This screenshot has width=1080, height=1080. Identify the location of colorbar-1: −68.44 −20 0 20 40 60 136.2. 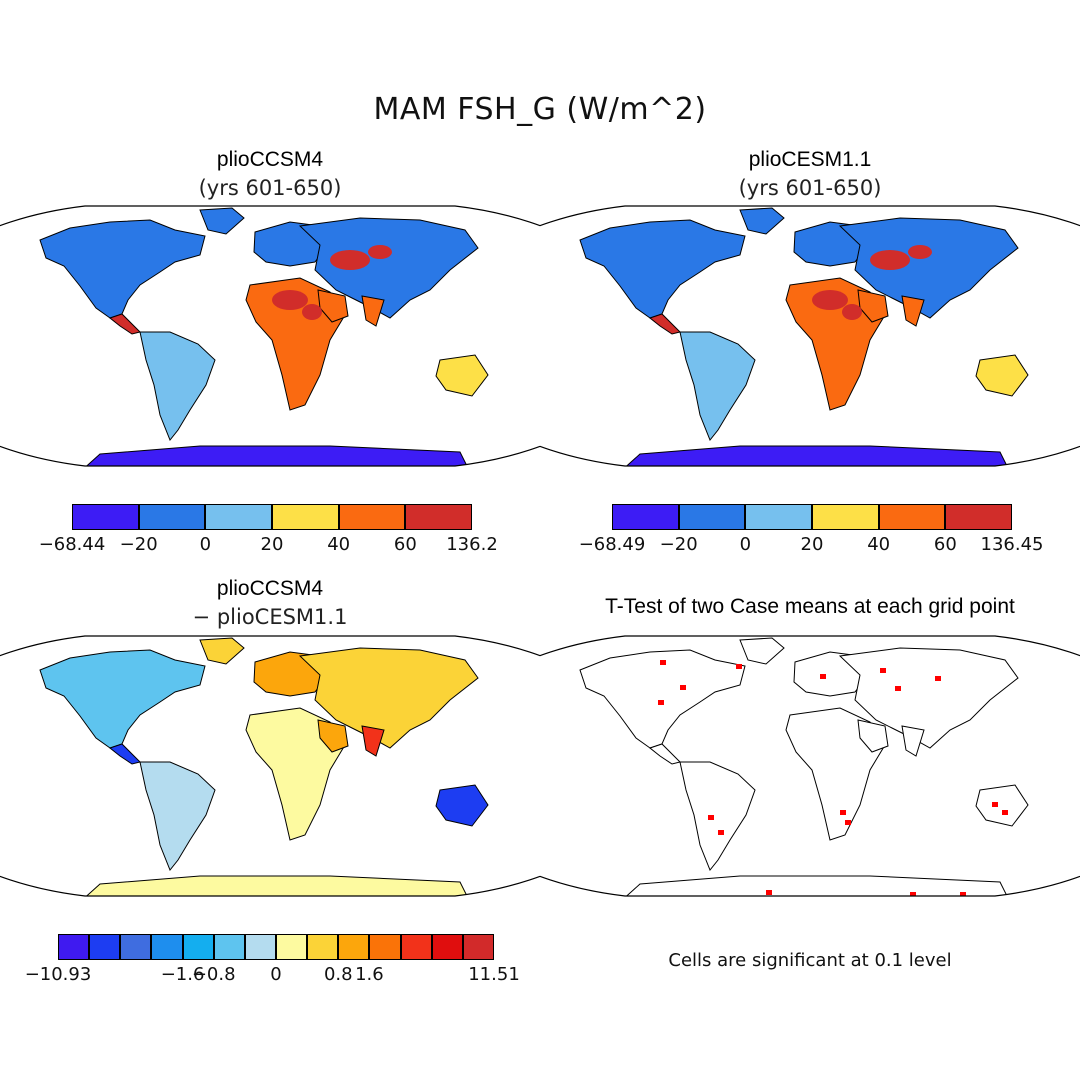
(268, 529).